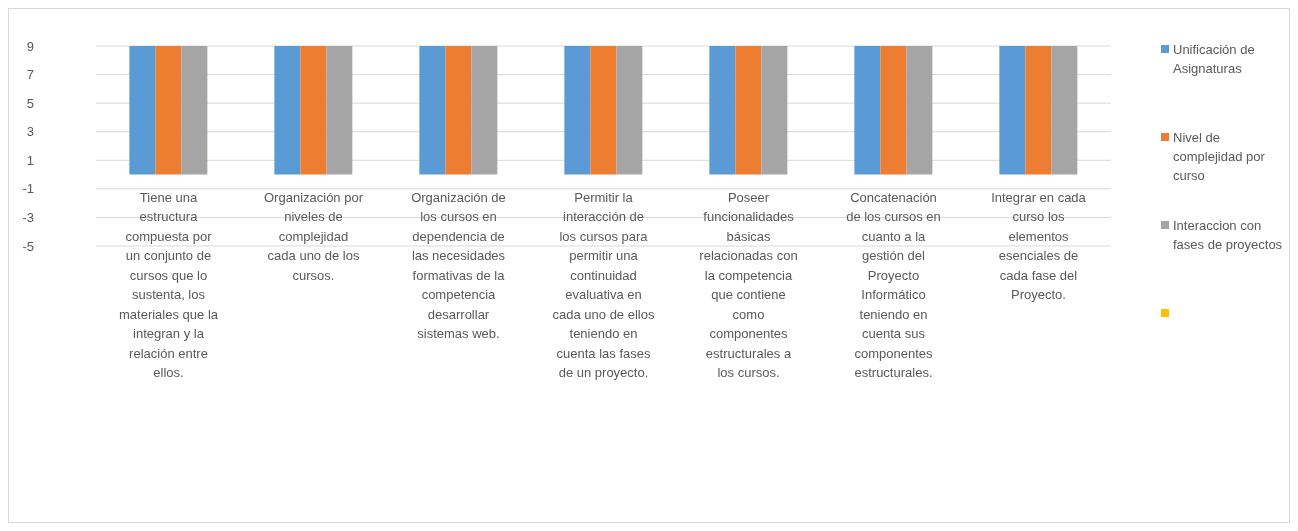  What do you see at coordinates (603, 285) in the screenshot?
I see `category-label: Permitir la interacción de los cursos para permitir una continuidad evaluativa en cada uno de ellos teniendo en cuenta las fases de un proyecto.` at bounding box center [603, 285].